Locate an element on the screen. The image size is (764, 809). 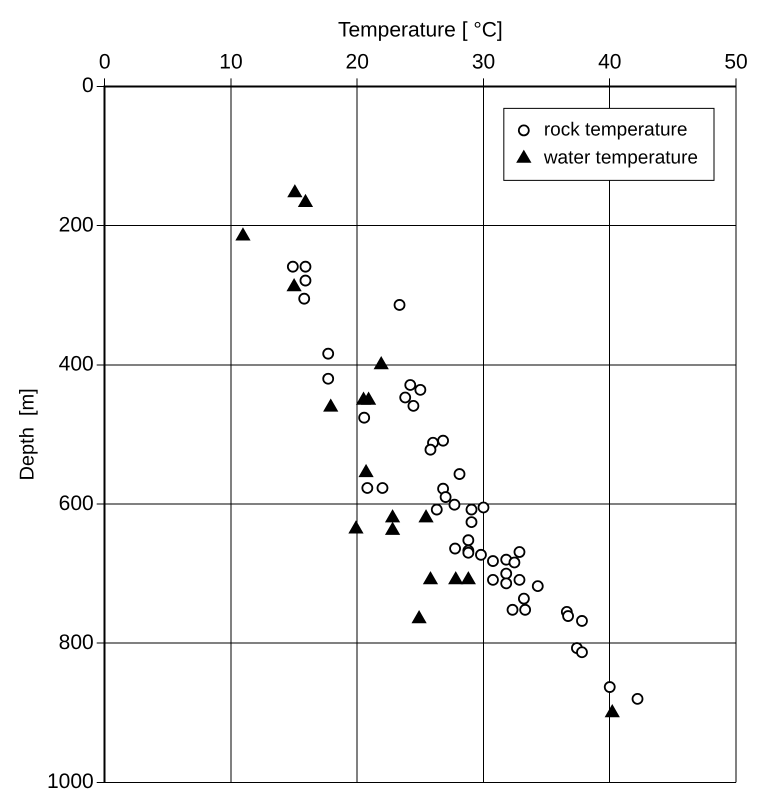
y-tick-label: 400 is located at coordinates (76, 364).